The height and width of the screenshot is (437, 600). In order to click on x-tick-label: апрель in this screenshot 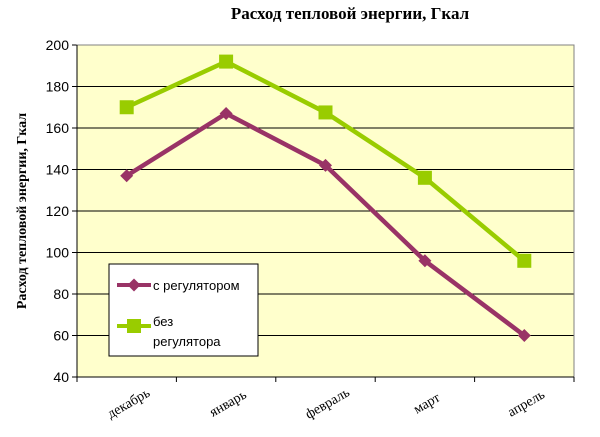, I will do `click(526, 403)`.